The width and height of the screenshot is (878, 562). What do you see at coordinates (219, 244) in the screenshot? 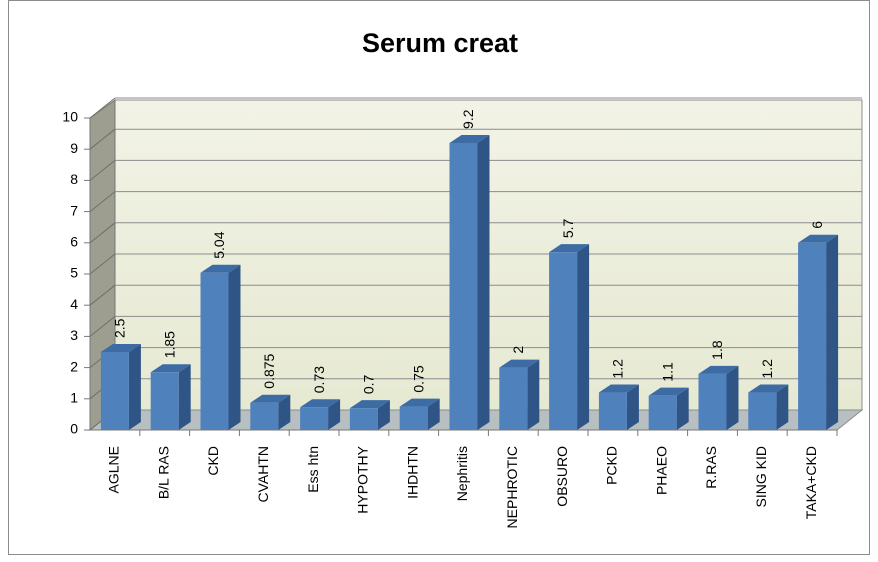
I see `value-label: 5.04` at bounding box center [219, 244].